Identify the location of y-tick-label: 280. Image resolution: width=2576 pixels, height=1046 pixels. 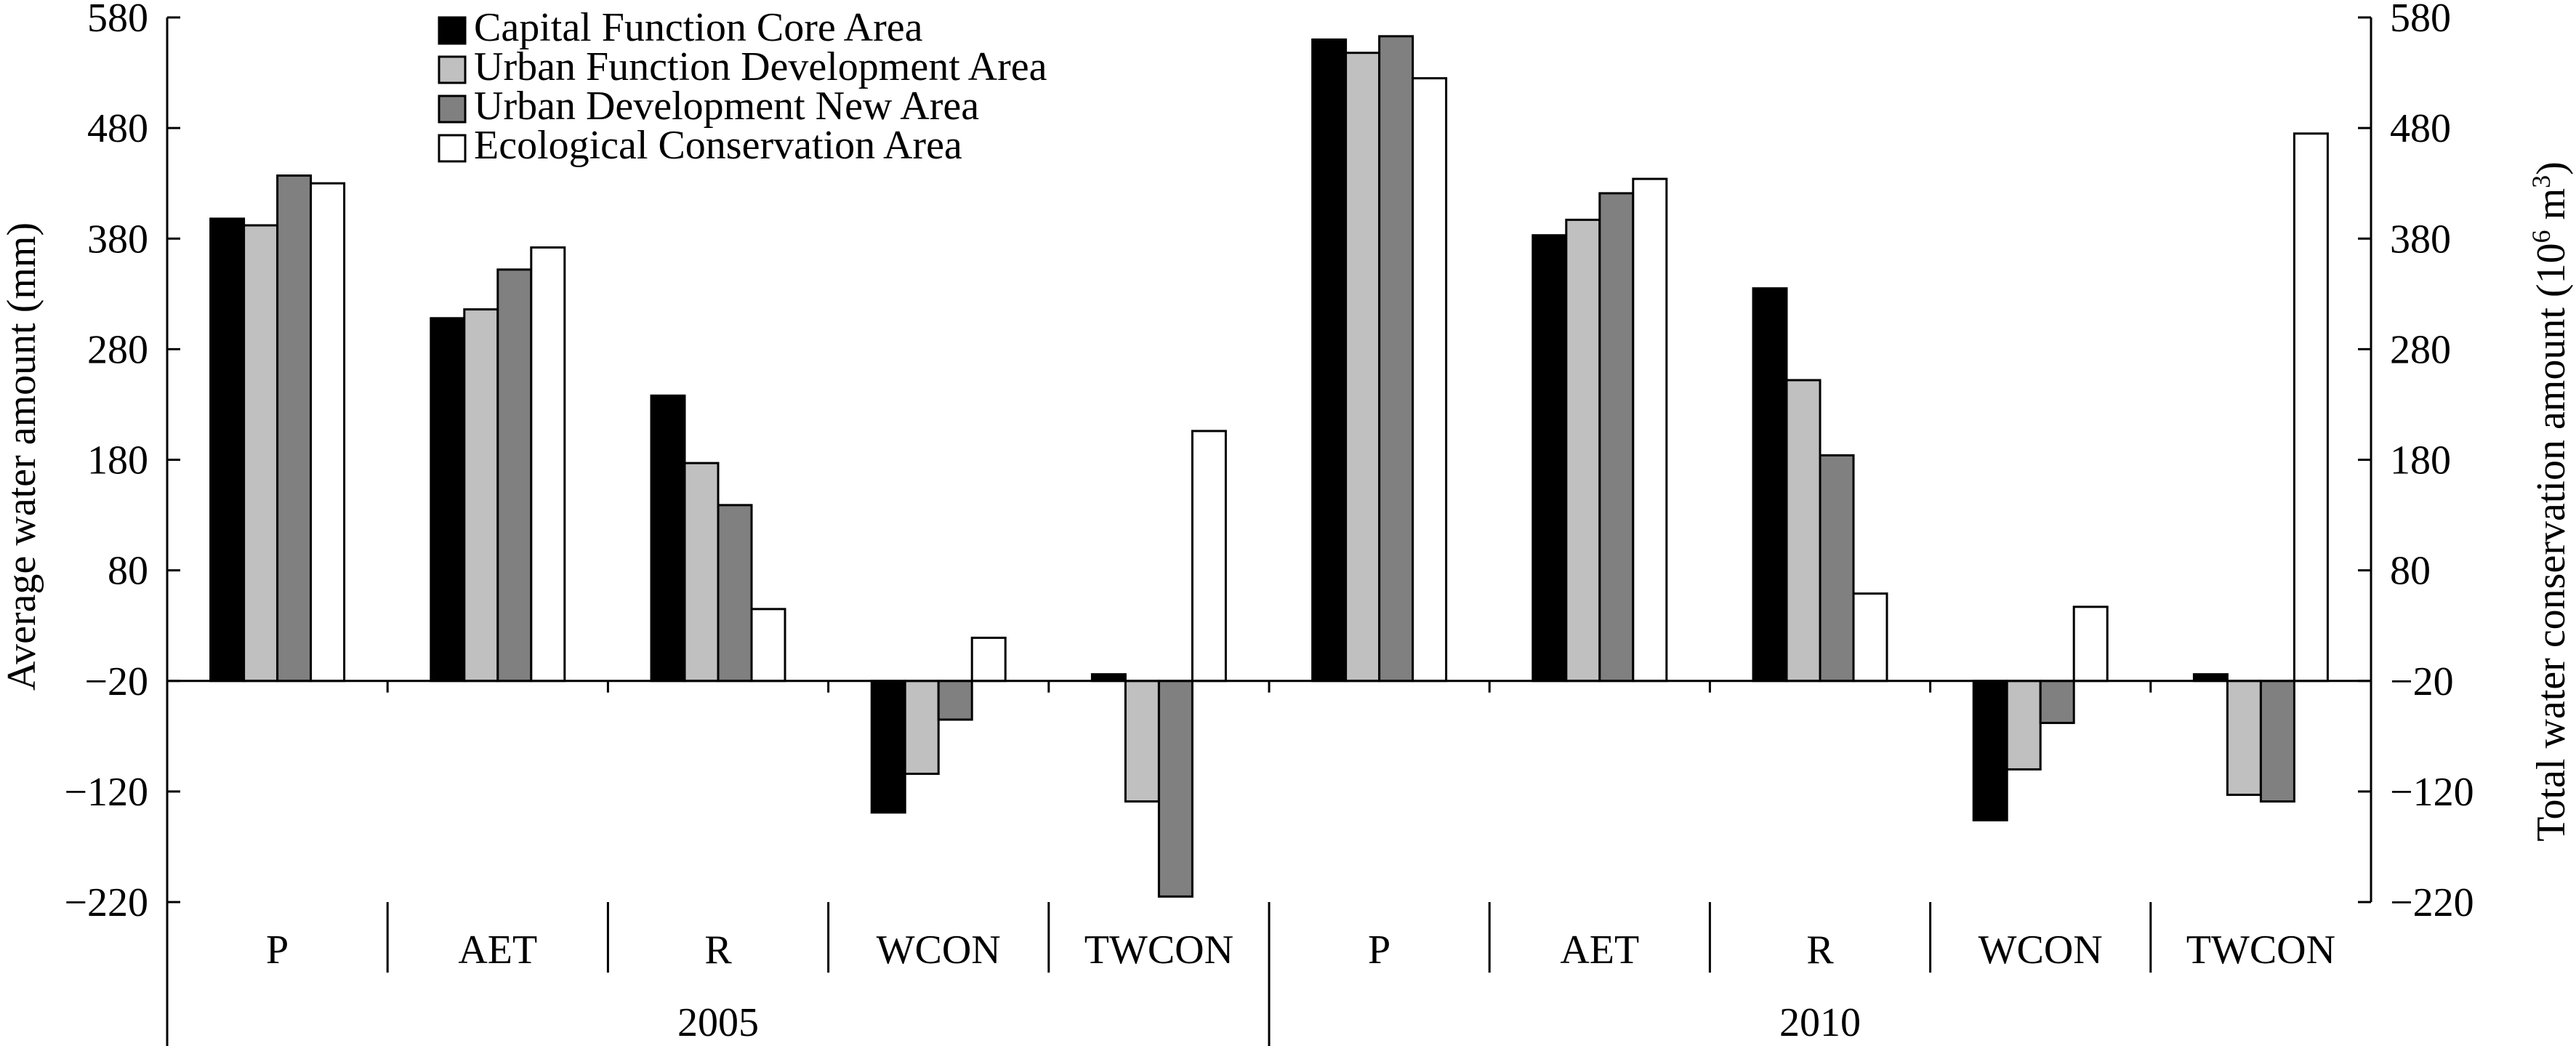
(117, 350).